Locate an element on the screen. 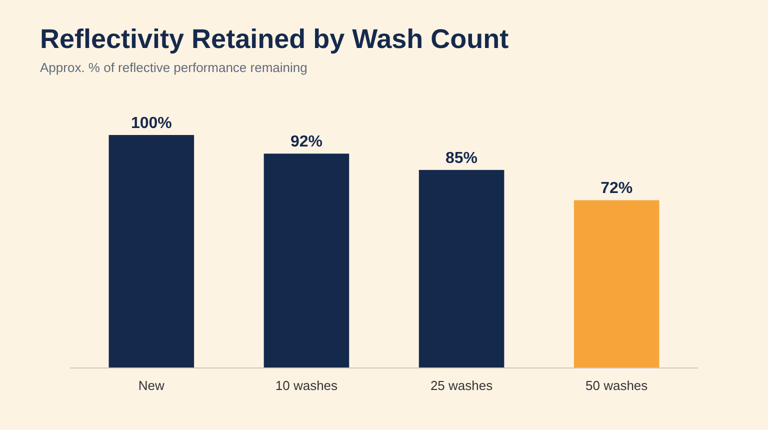  x-tick-label: 10 washes is located at coordinates (306, 385).